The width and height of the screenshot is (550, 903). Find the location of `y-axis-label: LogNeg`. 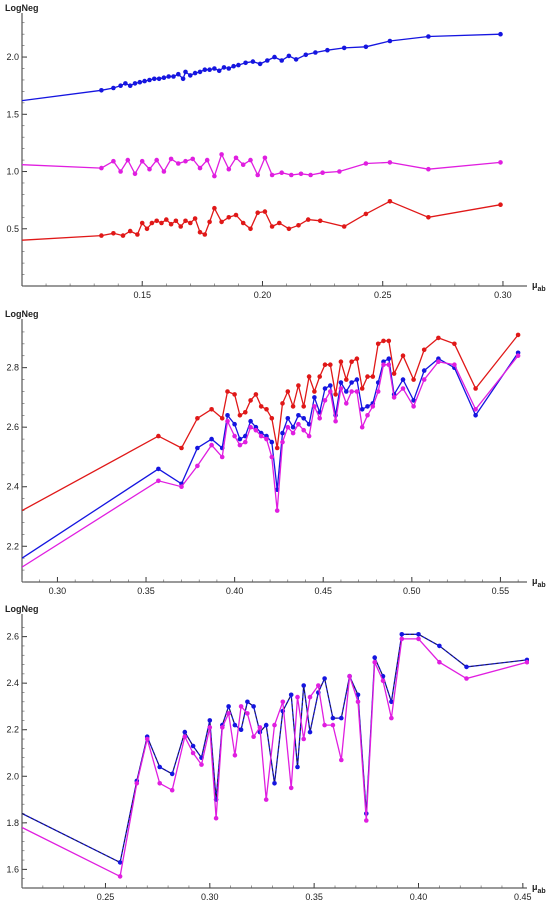

y-axis-label: LogNeg is located at coordinates (22, 609).